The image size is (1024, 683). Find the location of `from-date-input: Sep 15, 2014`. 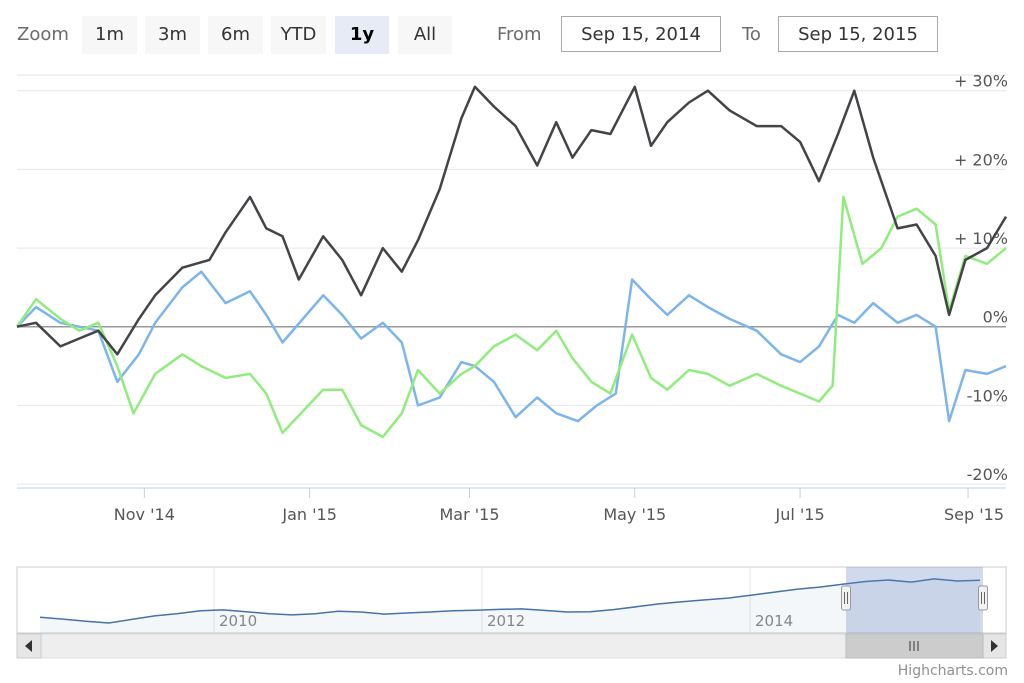

from-date-input: Sep 15, 2014 is located at coordinates (641, 34).